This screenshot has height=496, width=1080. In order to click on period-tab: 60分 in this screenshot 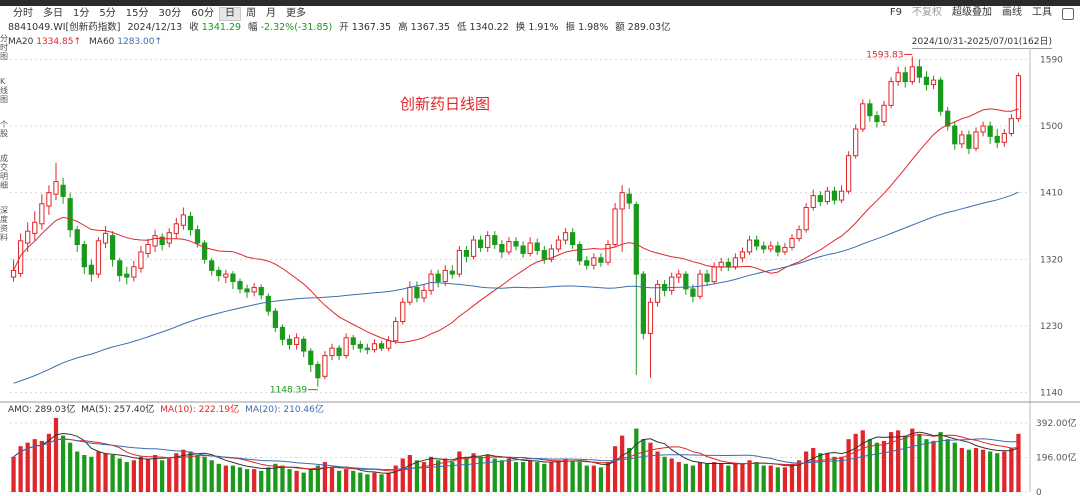, I will do `click(202, 13)`.